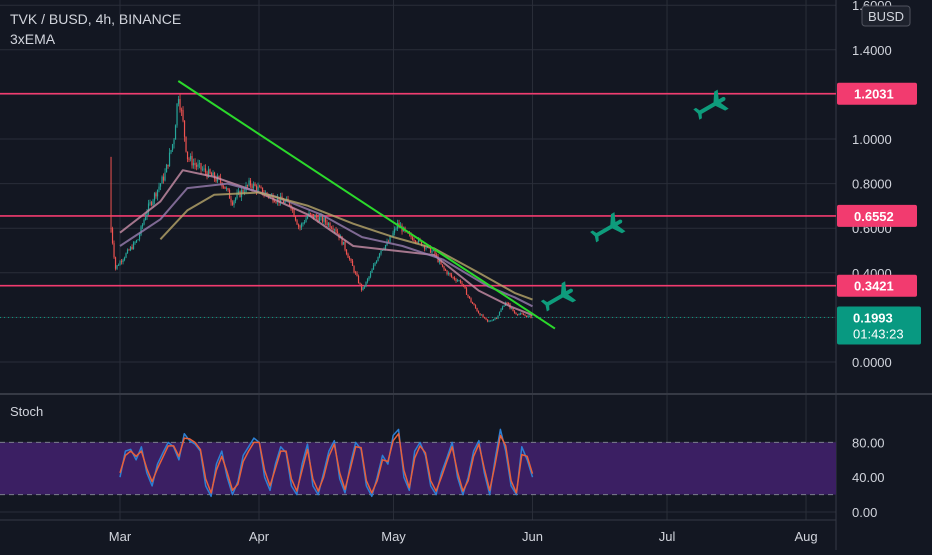 The image size is (932, 555). Describe the element at coordinates (805, 536) in the screenshot. I see `time-tick-label: Aug` at that location.